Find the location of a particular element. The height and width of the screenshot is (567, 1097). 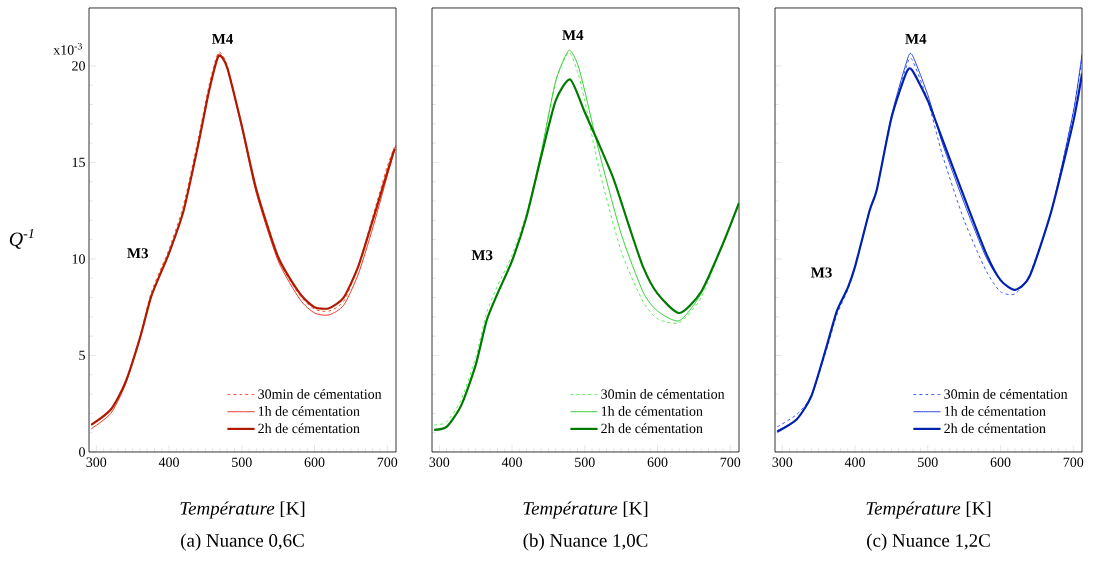

y-tick-label: 15 is located at coordinates (78, 162).